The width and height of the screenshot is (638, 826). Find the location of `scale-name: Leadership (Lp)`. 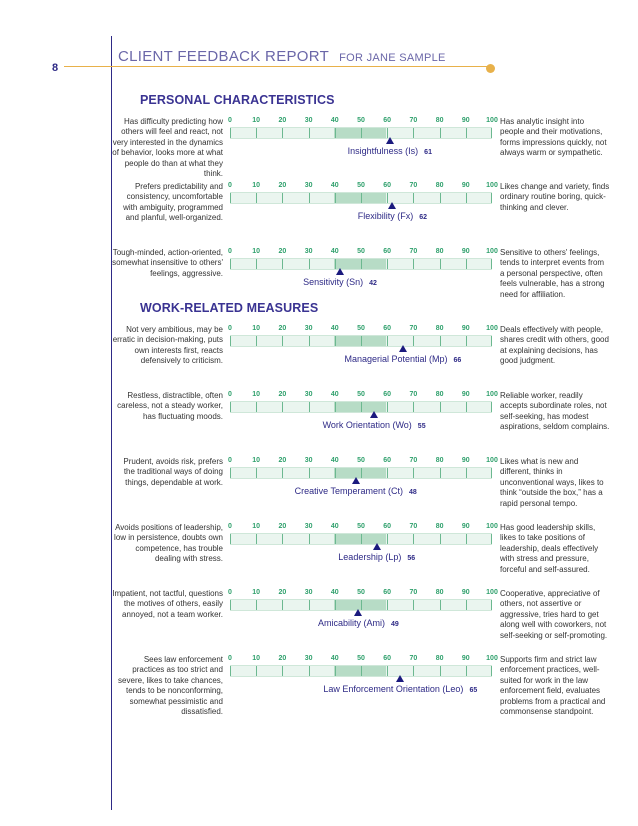

scale-name: Leadership (Lp) is located at coordinates (370, 557).